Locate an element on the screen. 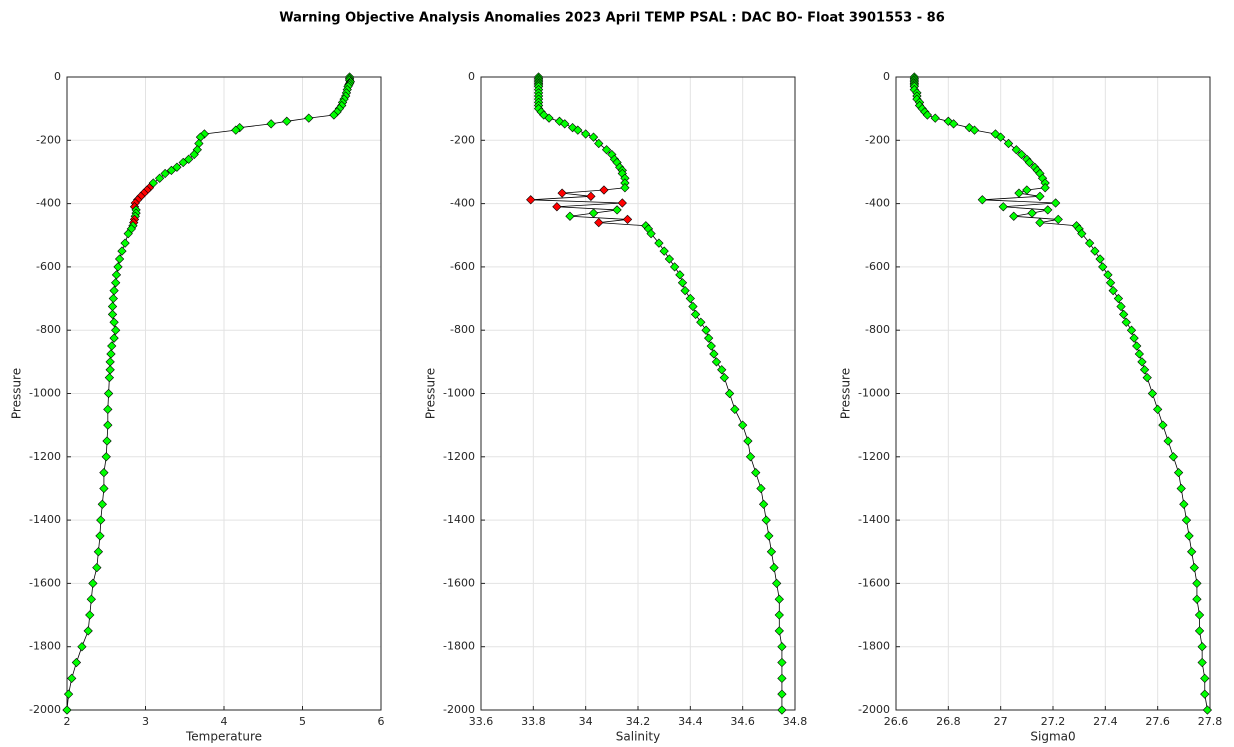 This screenshot has width=1234, height=747. x-tick-label: 34 is located at coordinates (586, 721).